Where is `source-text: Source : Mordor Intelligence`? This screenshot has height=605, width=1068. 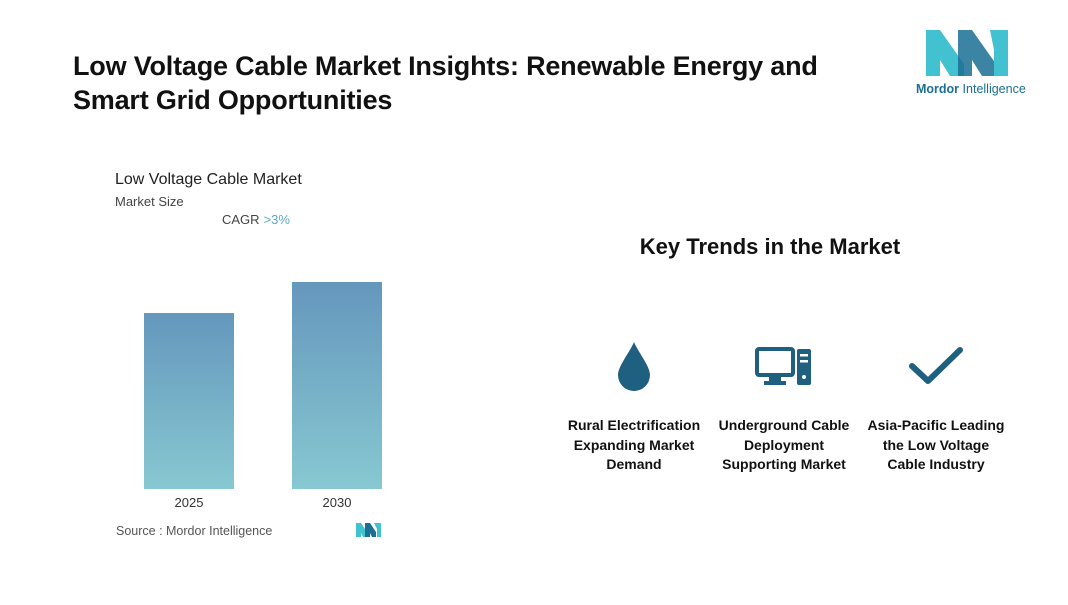 source-text: Source : Mordor Intelligence is located at coordinates (194, 531).